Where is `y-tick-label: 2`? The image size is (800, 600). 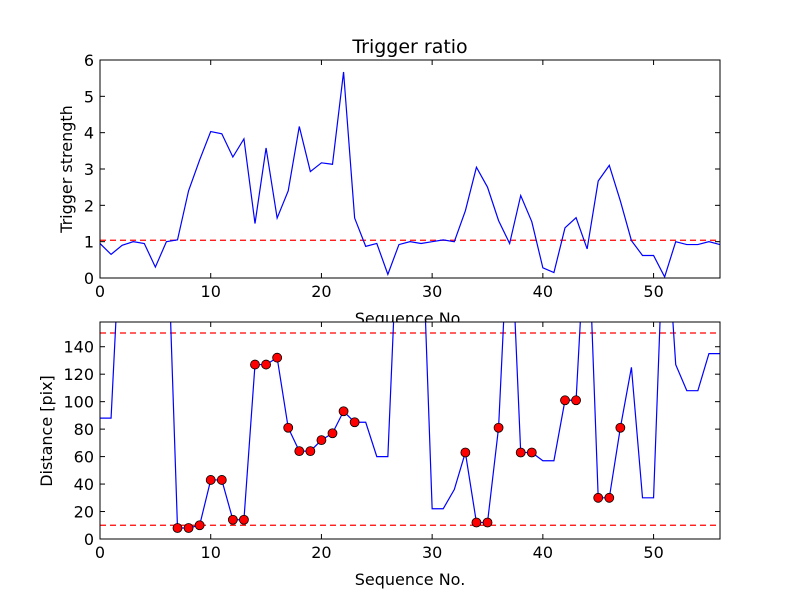 y-tick-label: 2 is located at coordinates (89, 205).